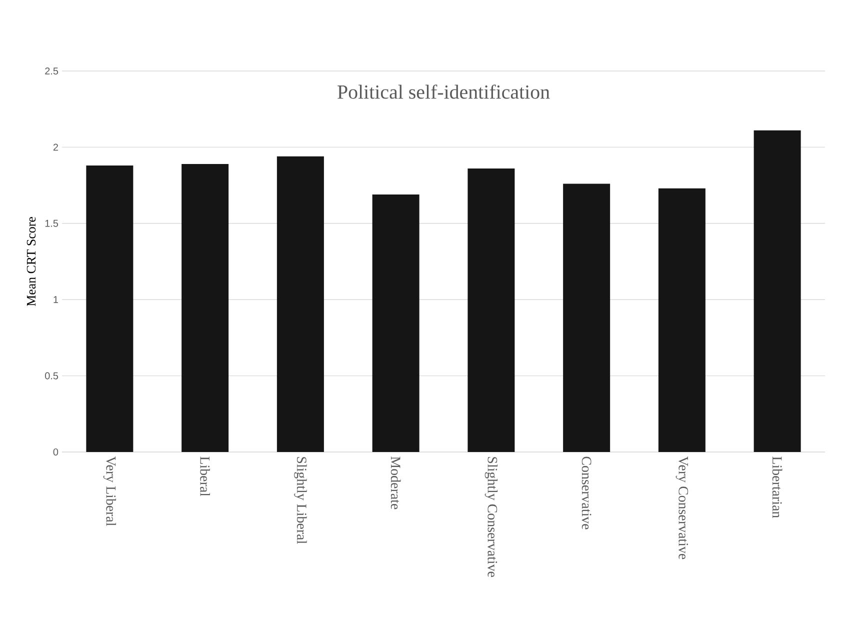  Describe the element at coordinates (56, 300) in the screenshot. I see `y-tick-label: 1` at that location.